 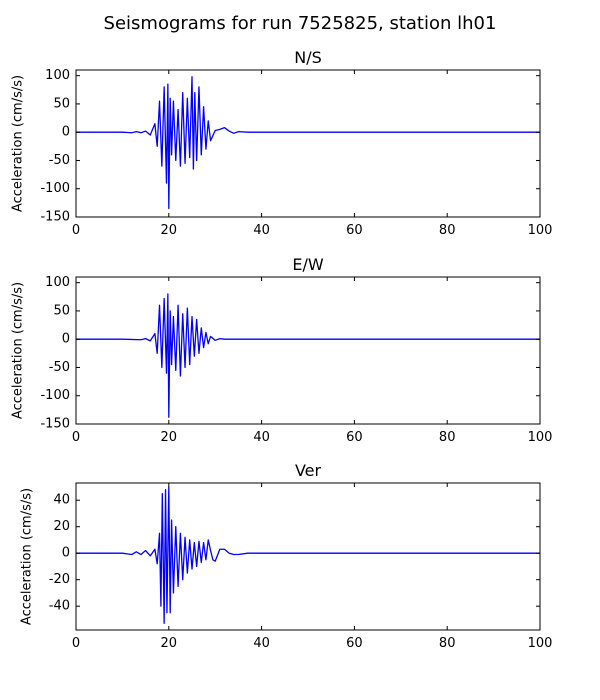 I want to click on panel-ew-y-tick-label: -100, so click(x=55, y=395).